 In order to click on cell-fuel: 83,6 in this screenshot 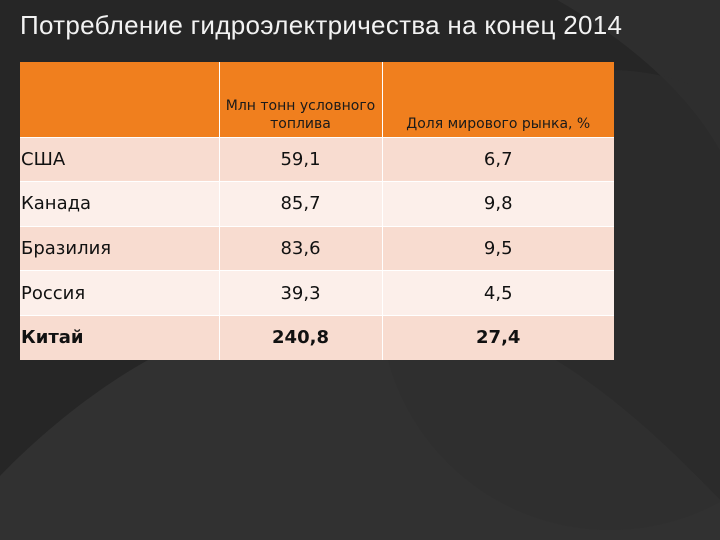, I will do `click(300, 248)`.